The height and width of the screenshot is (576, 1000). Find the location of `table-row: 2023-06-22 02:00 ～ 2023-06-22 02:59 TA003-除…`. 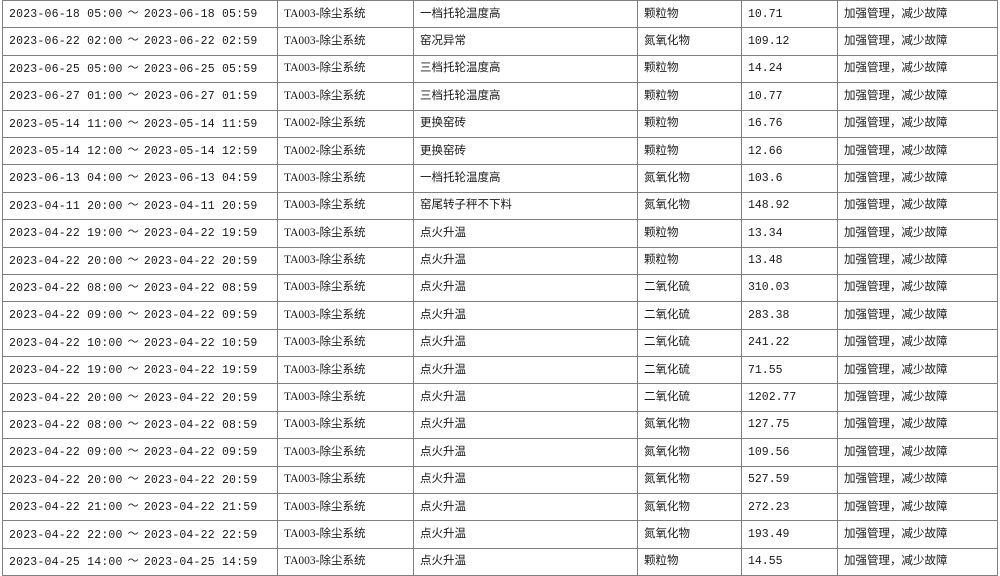

table-row: 2023-06-22 02:00 ～ 2023-06-22 02:59 TA003-除… is located at coordinates (500, 41).